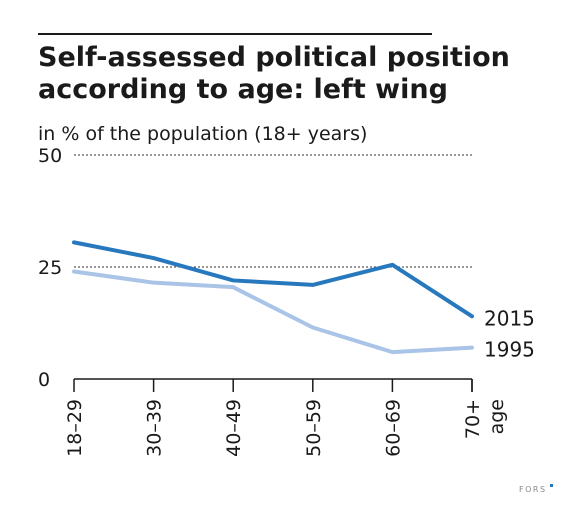  Describe the element at coordinates (314, 428) in the screenshot. I see `x-tick-label-3: 50–59` at that location.